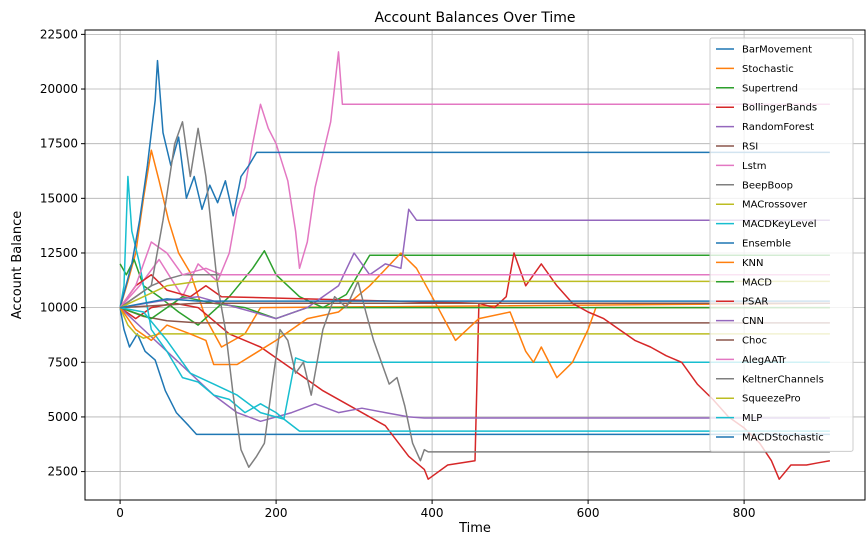 The image size is (868, 545). Describe the element at coordinates (744, 513) in the screenshot. I see `x-tick-label: 800` at that location.